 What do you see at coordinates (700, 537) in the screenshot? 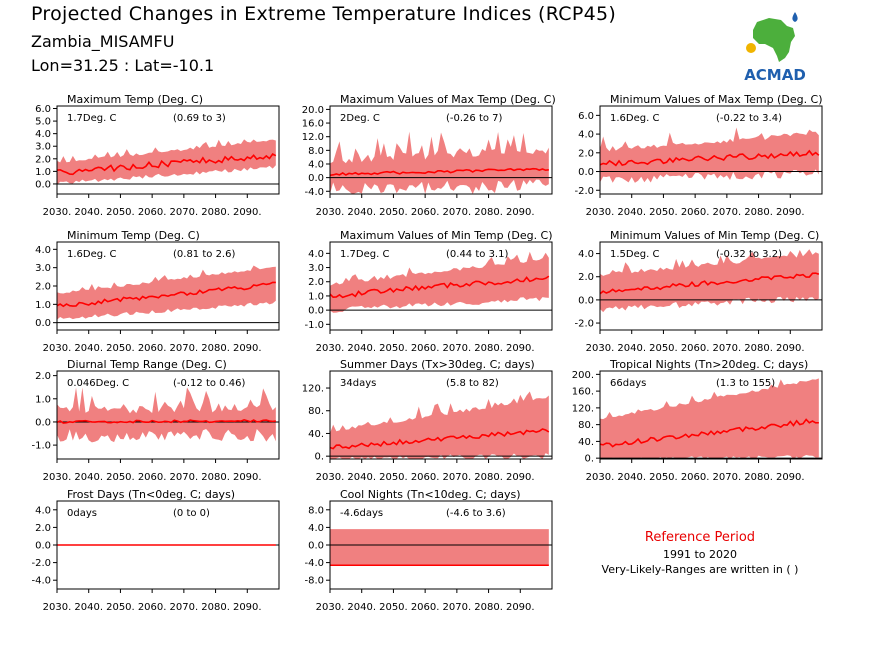
I see `reference-period-title: Reference Period` at bounding box center [700, 537].